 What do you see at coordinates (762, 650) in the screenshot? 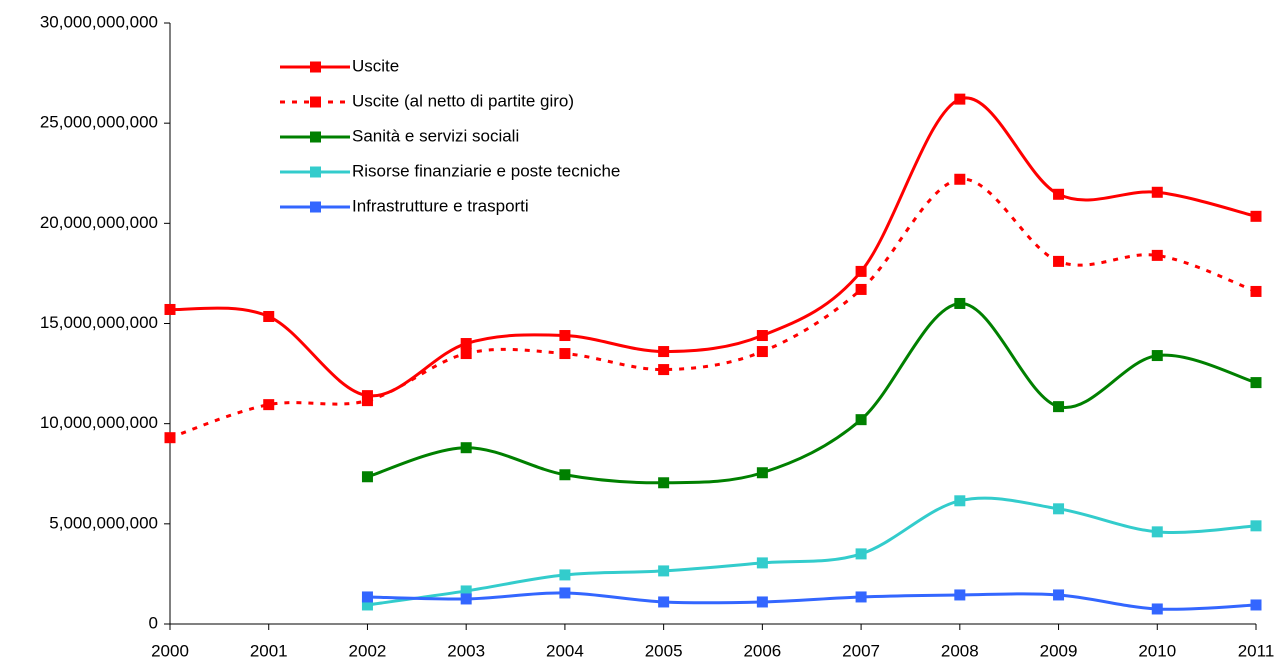
I see `x-tick-label: 2006` at bounding box center [762, 650].